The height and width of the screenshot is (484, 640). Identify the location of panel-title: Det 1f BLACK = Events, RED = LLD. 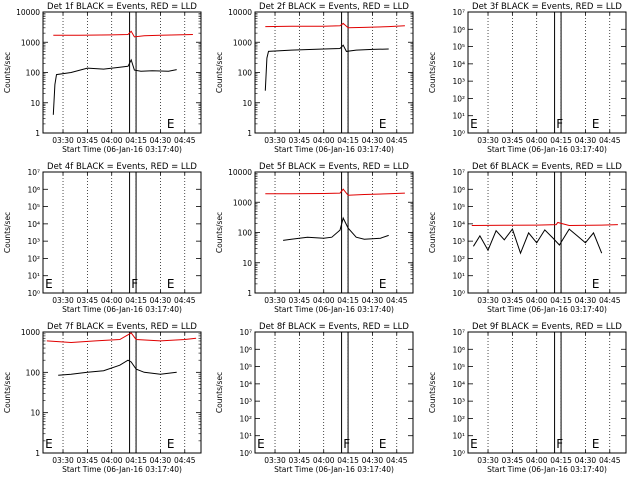
(122, 7).